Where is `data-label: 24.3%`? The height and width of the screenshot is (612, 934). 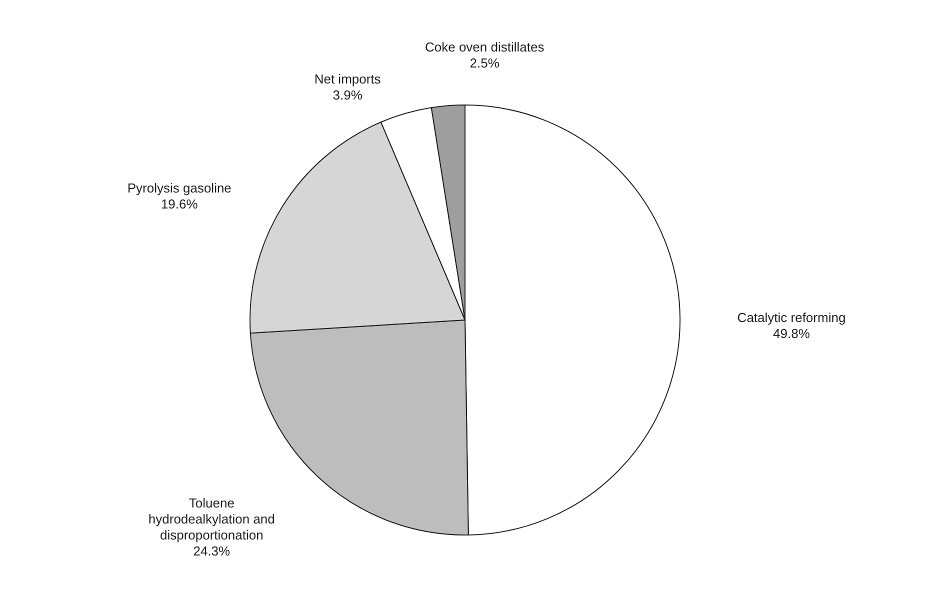 data-label: 24.3% is located at coordinates (212, 550).